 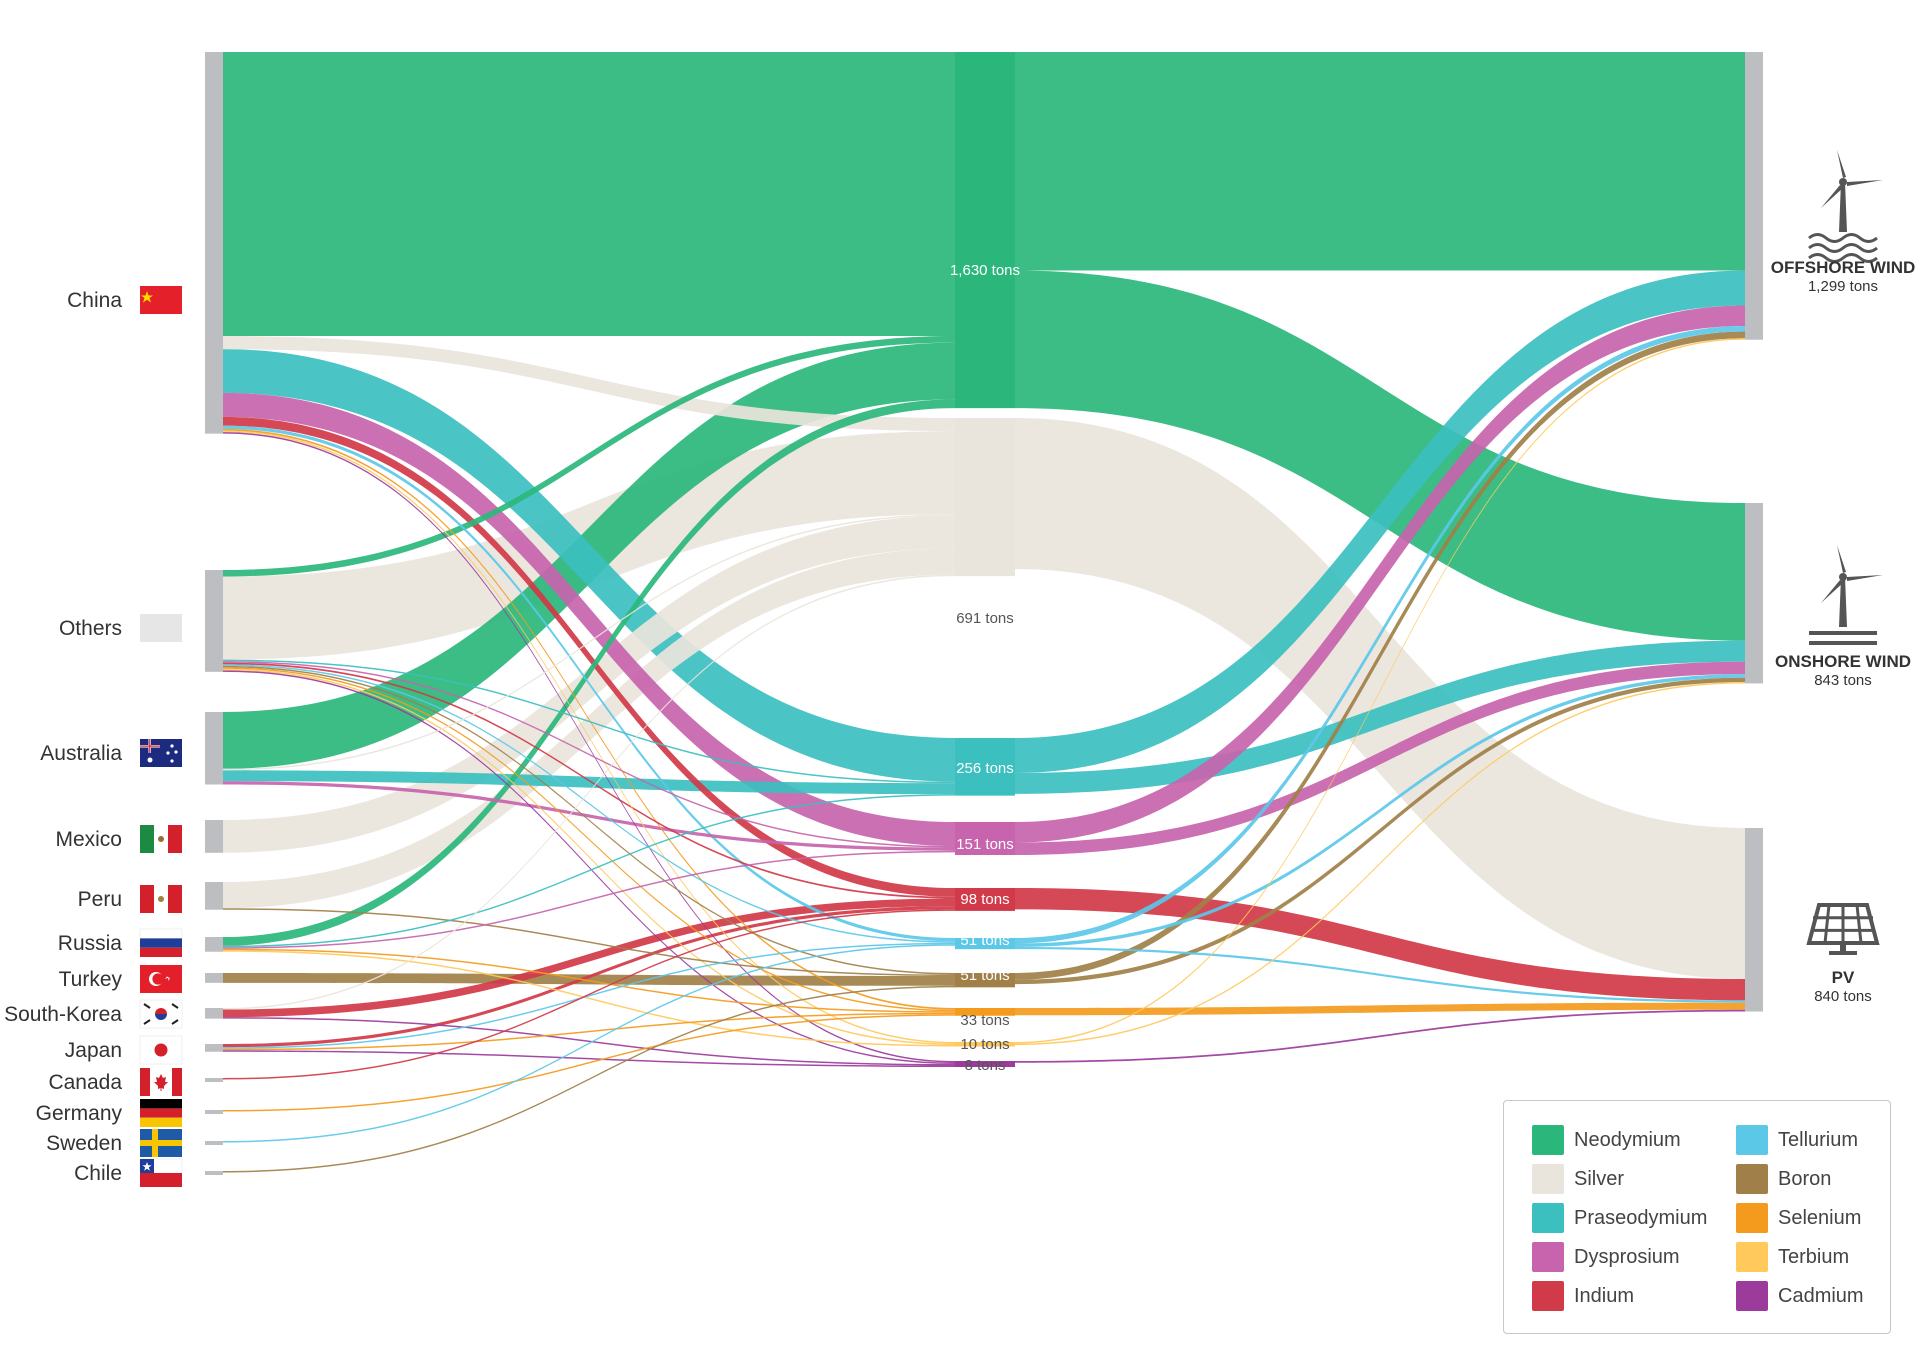 What do you see at coordinates (214, 1048) in the screenshot?
I see `source-bar-japan` at bounding box center [214, 1048].